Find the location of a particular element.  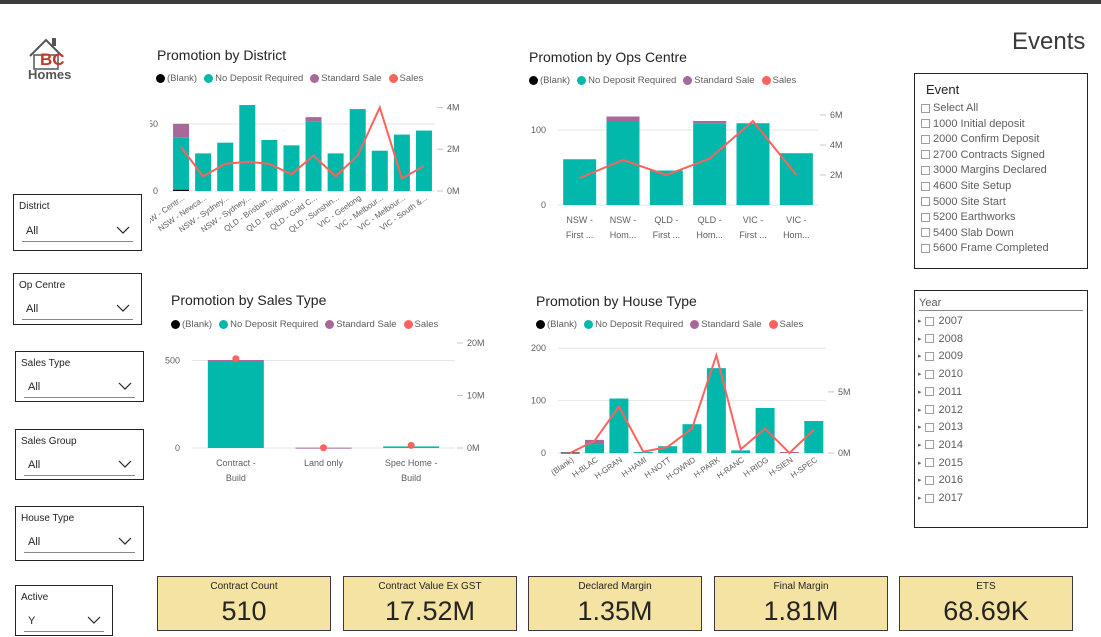

year-option: ▸ 2011 is located at coordinates (940, 391).